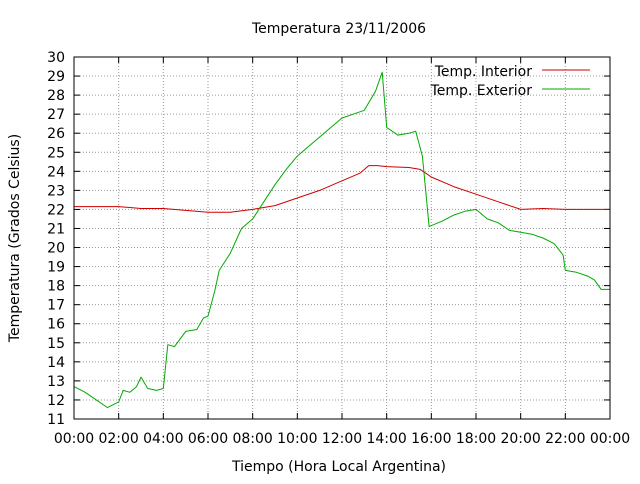  I want to click on y-tick-label: 19, so click(56, 268).